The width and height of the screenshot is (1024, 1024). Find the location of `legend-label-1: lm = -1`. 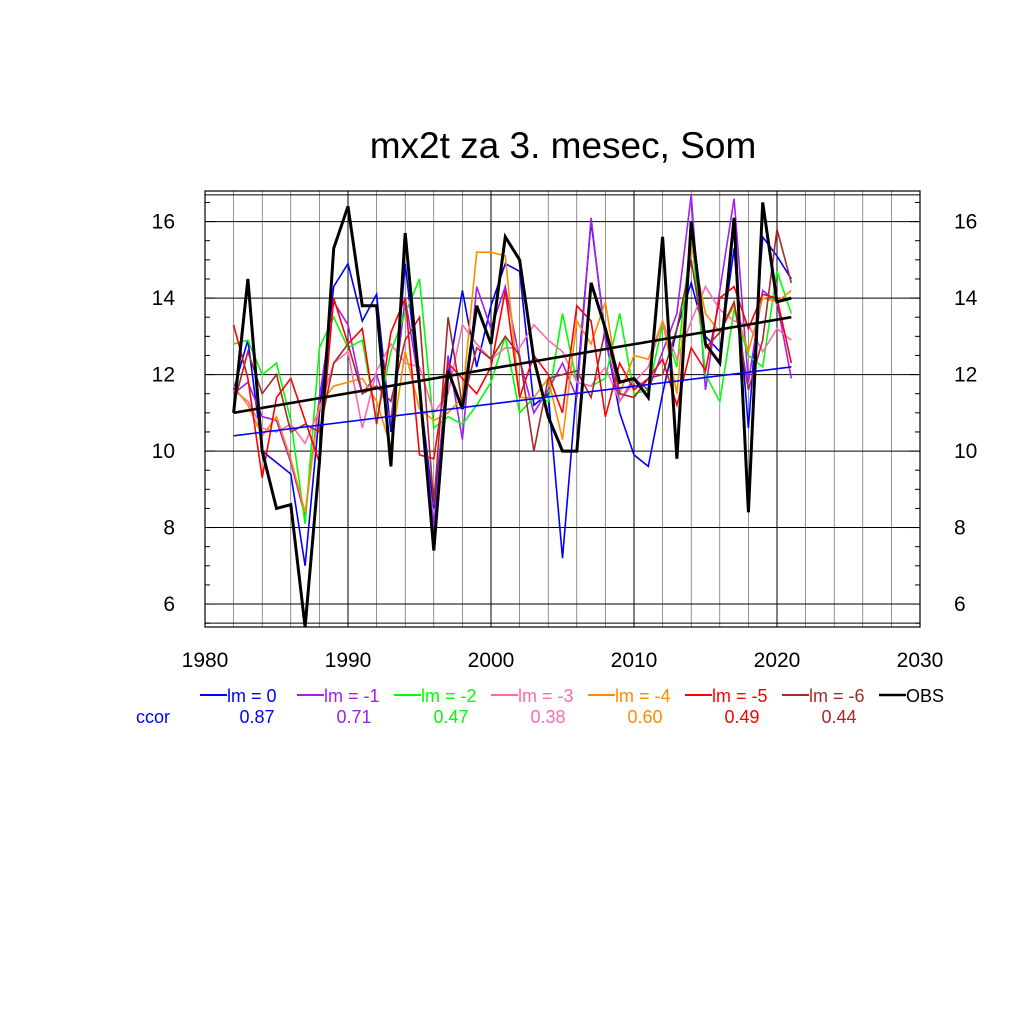

legend-label-1: lm = -1 is located at coordinates (352, 696).